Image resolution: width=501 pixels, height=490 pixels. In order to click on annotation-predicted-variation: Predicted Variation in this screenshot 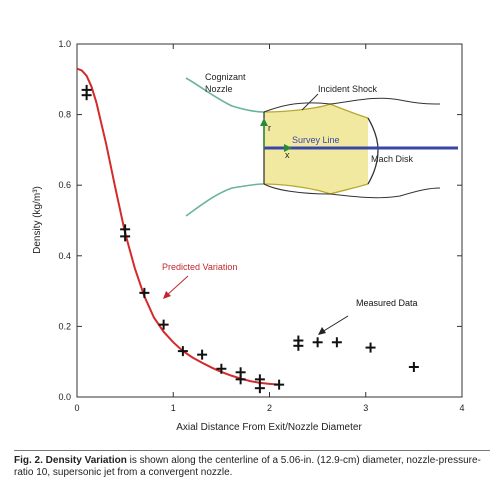, I will do `click(199, 267)`.